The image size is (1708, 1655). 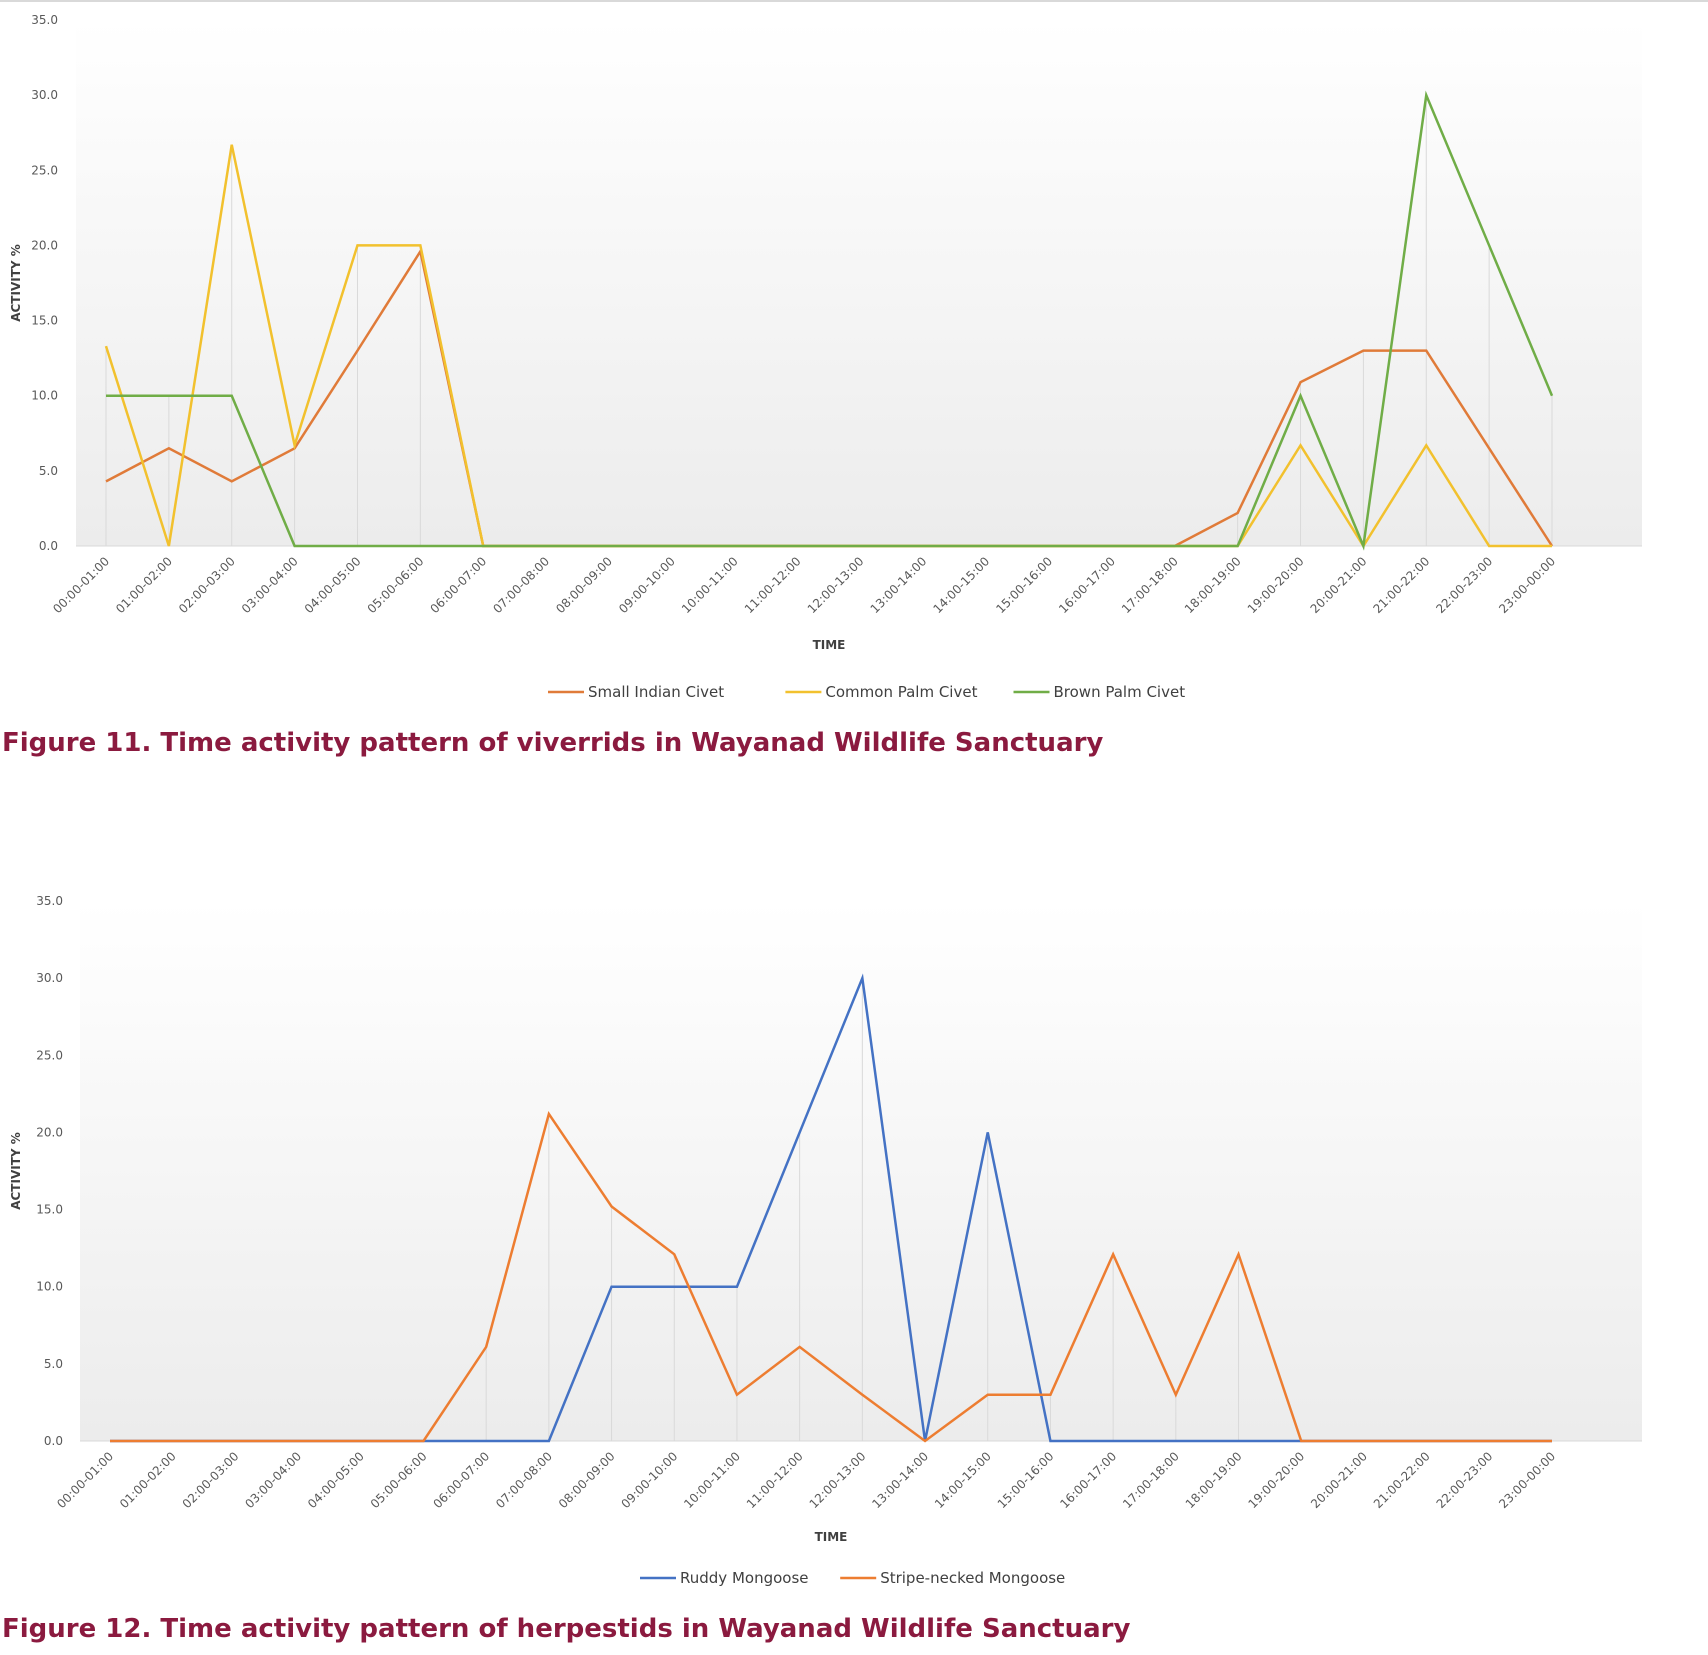 What do you see at coordinates (744, 1578) in the screenshot?
I see `legend-label: Ruddy Mongoose` at bounding box center [744, 1578].